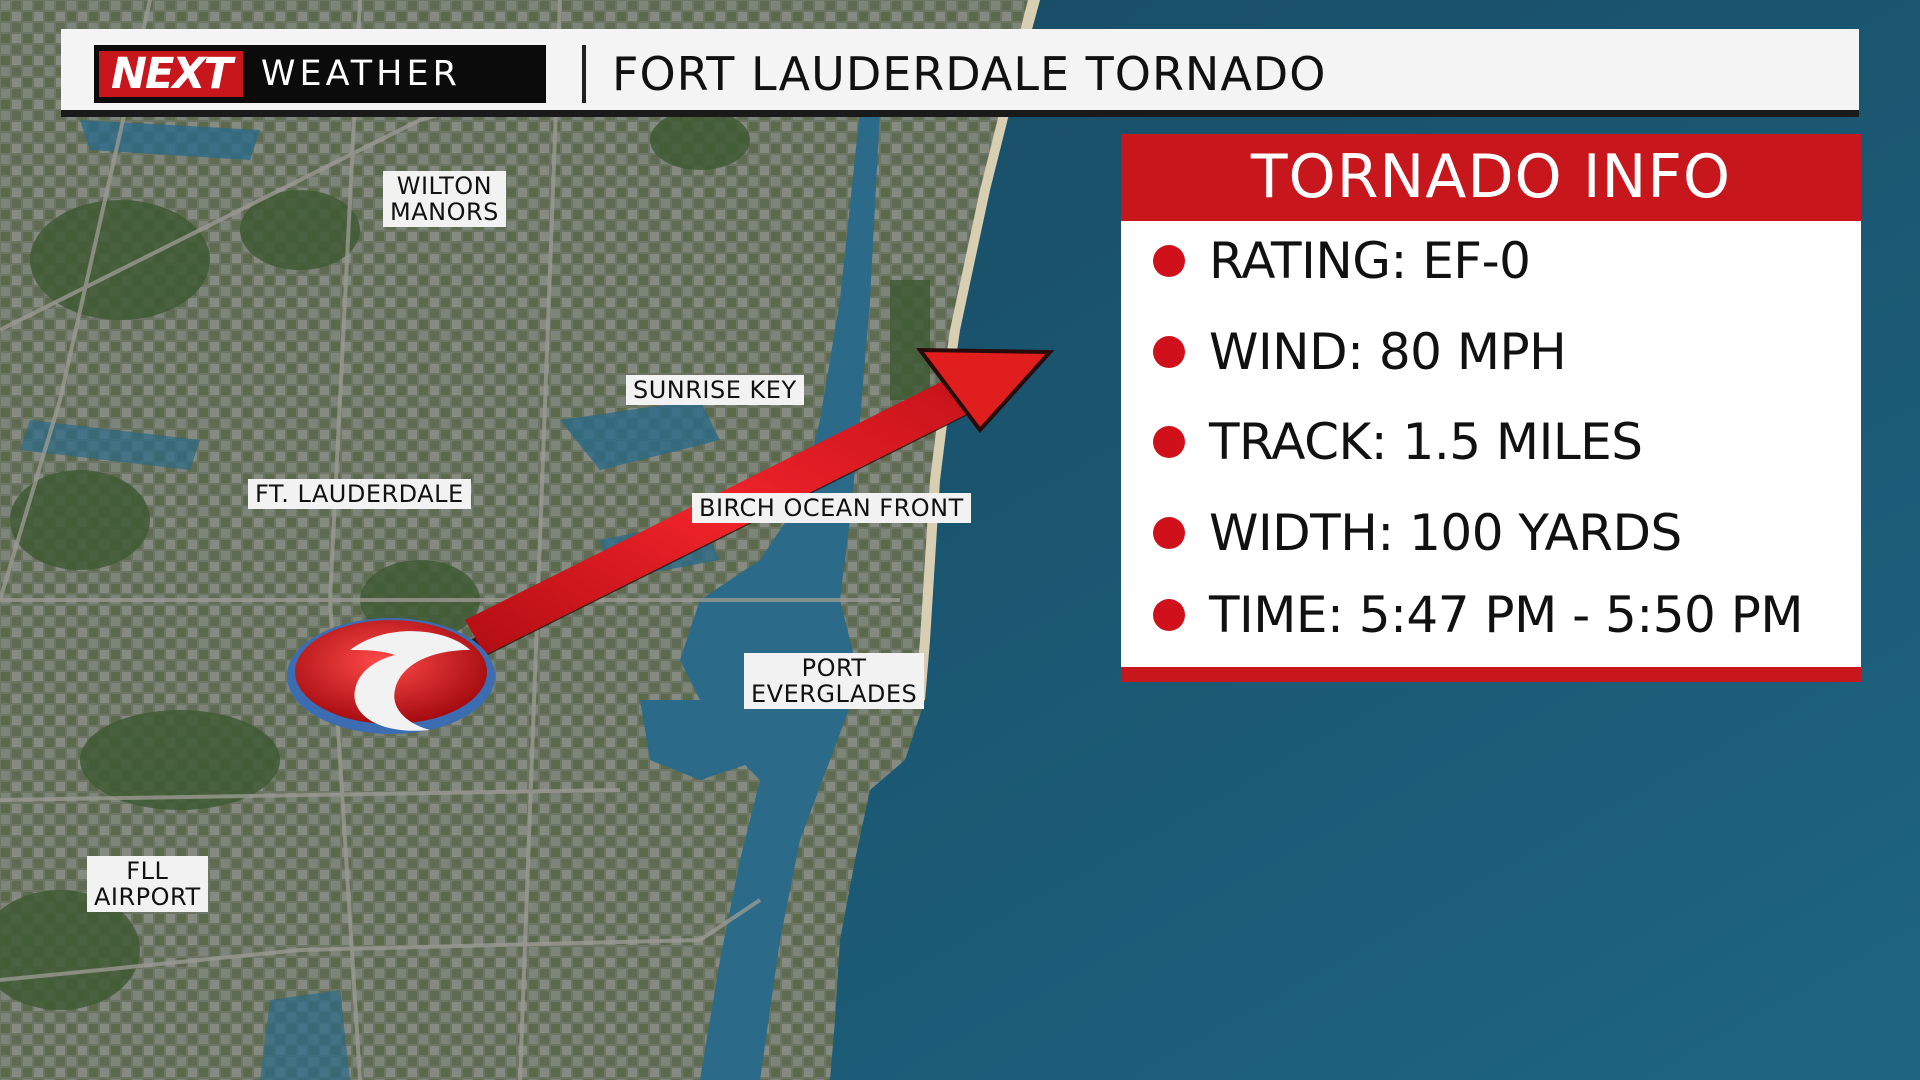  I want to click on map-label-wilton-manors: WILTON MANORS, so click(444, 199).